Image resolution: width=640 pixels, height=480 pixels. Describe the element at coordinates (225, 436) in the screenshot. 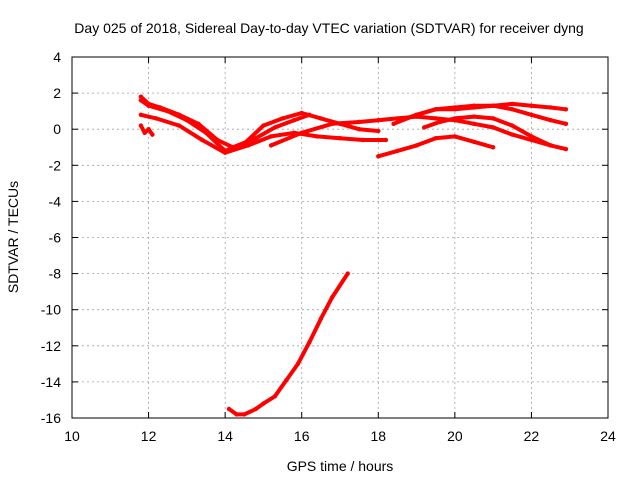

I see `x-tick-label: 14` at that location.